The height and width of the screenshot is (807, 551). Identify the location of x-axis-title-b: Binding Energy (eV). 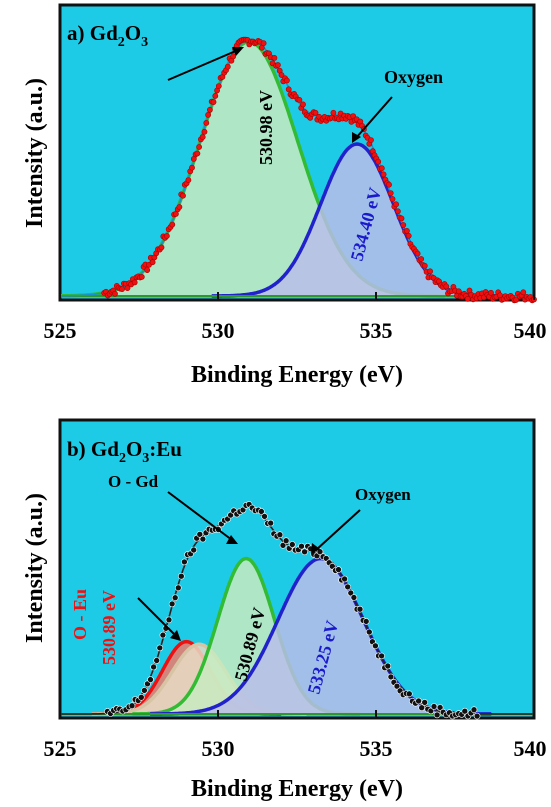
(297, 789).